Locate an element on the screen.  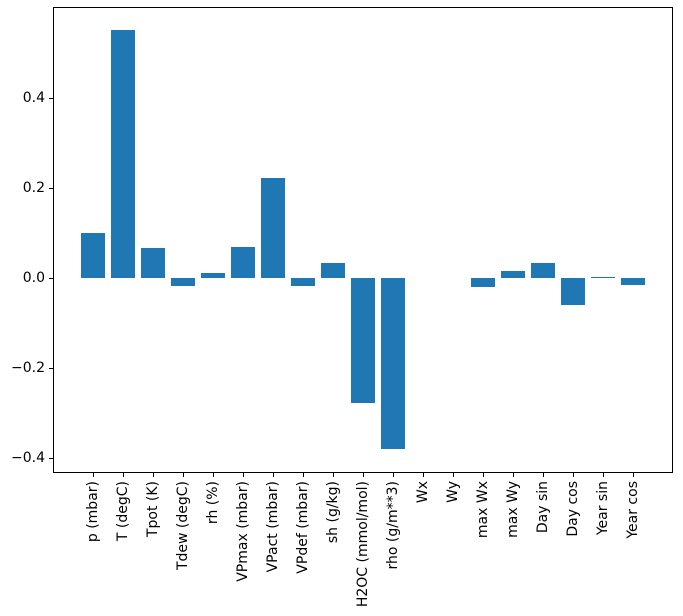
x-axis-tick-label: Tpot (K) is located at coordinates (153, 509).